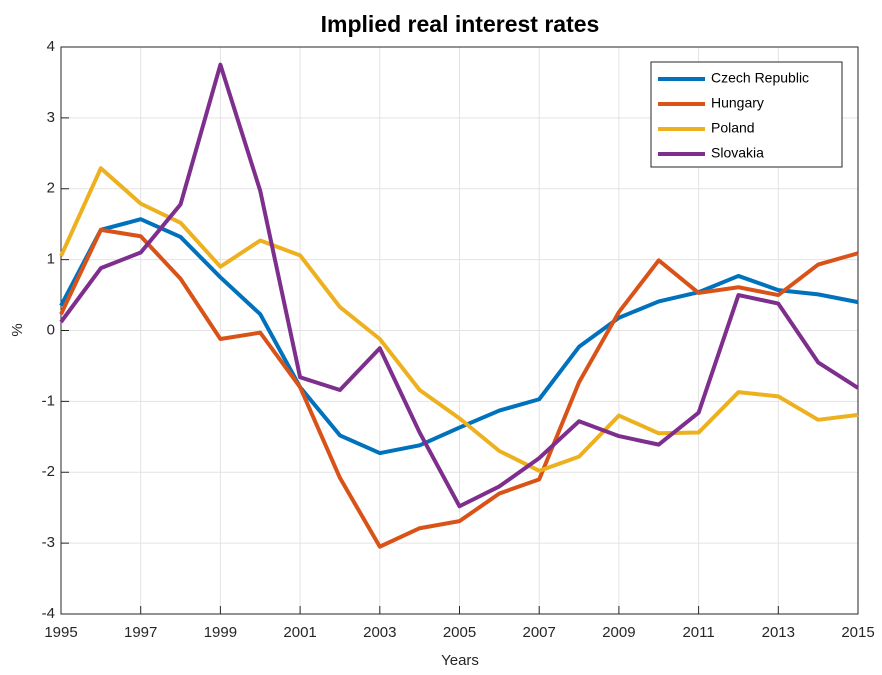  I want to click on x-axis-label: Years, so click(460, 660).